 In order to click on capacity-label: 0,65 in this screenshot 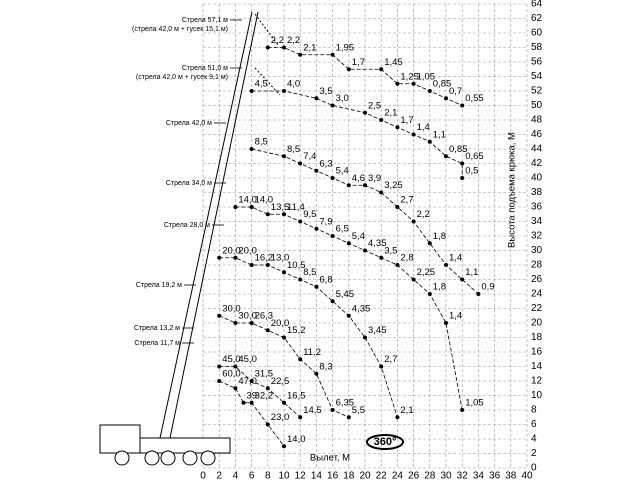, I will do `click(474, 156)`.